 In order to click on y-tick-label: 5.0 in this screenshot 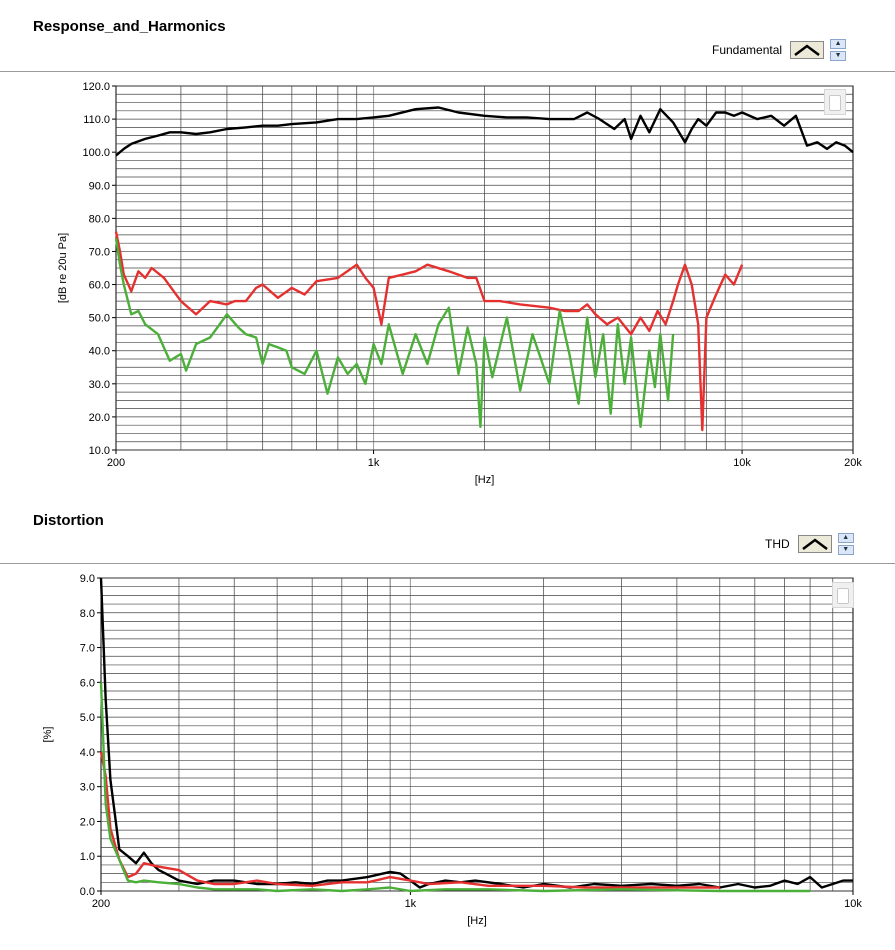, I will do `click(87, 718)`.